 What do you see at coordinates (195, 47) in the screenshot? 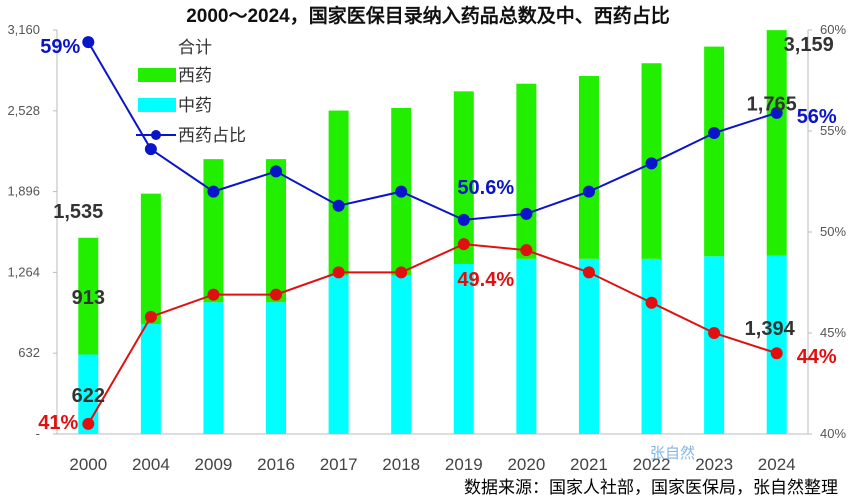
I see `legend-title: 合计` at bounding box center [195, 47].